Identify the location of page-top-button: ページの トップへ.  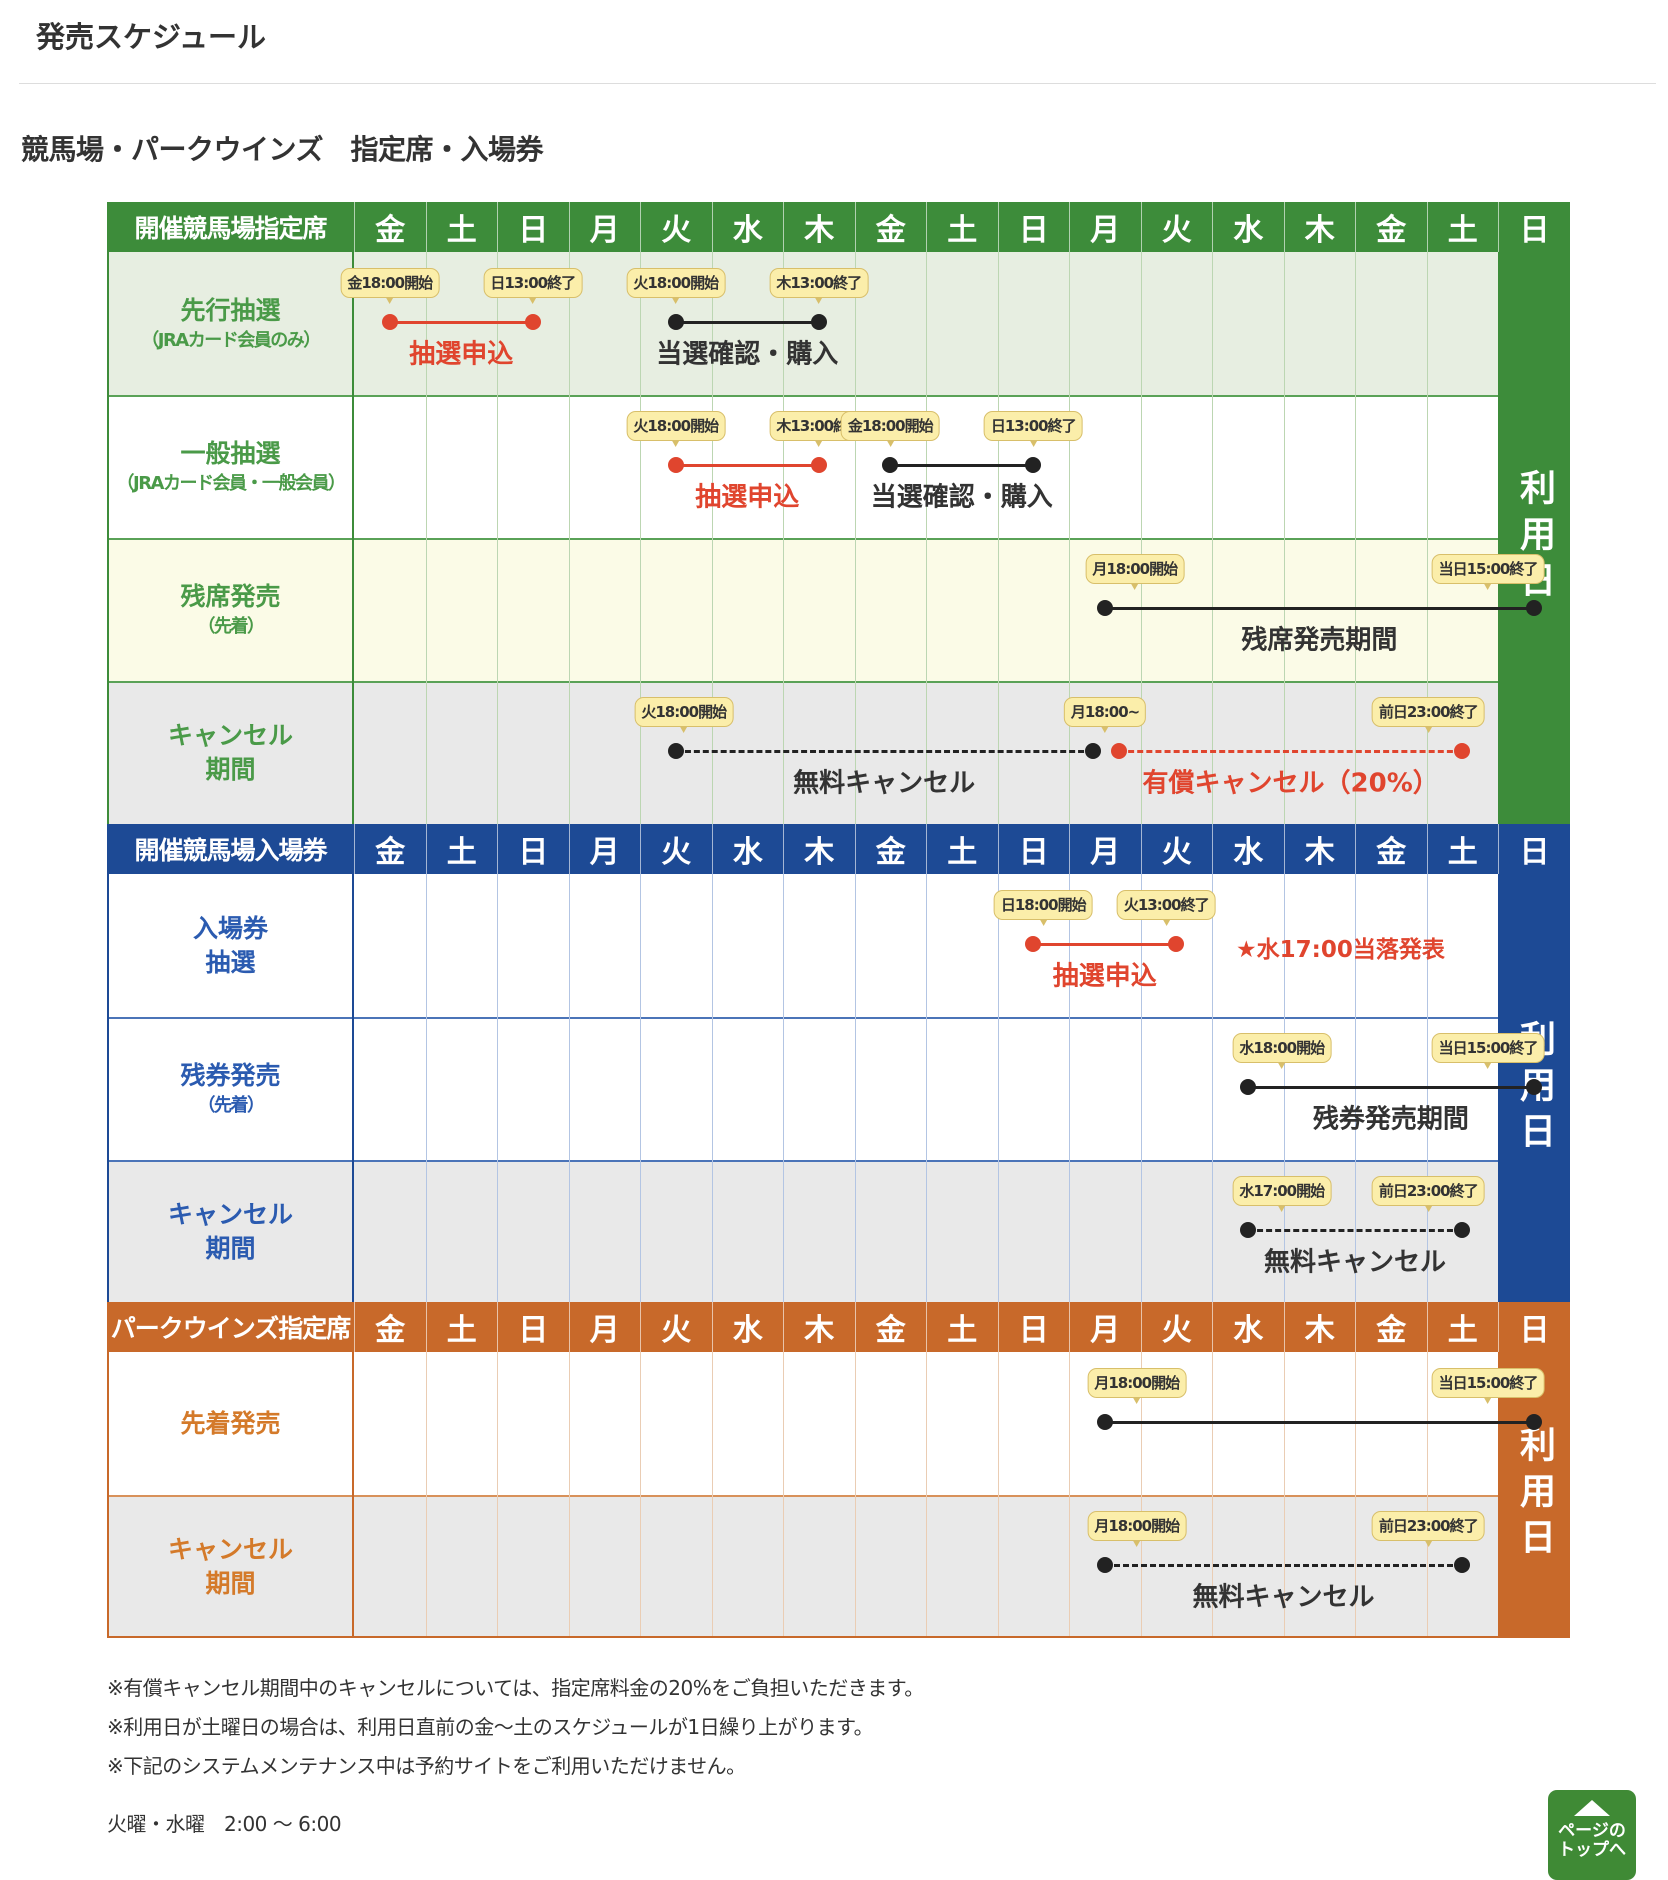
(1592, 1835).